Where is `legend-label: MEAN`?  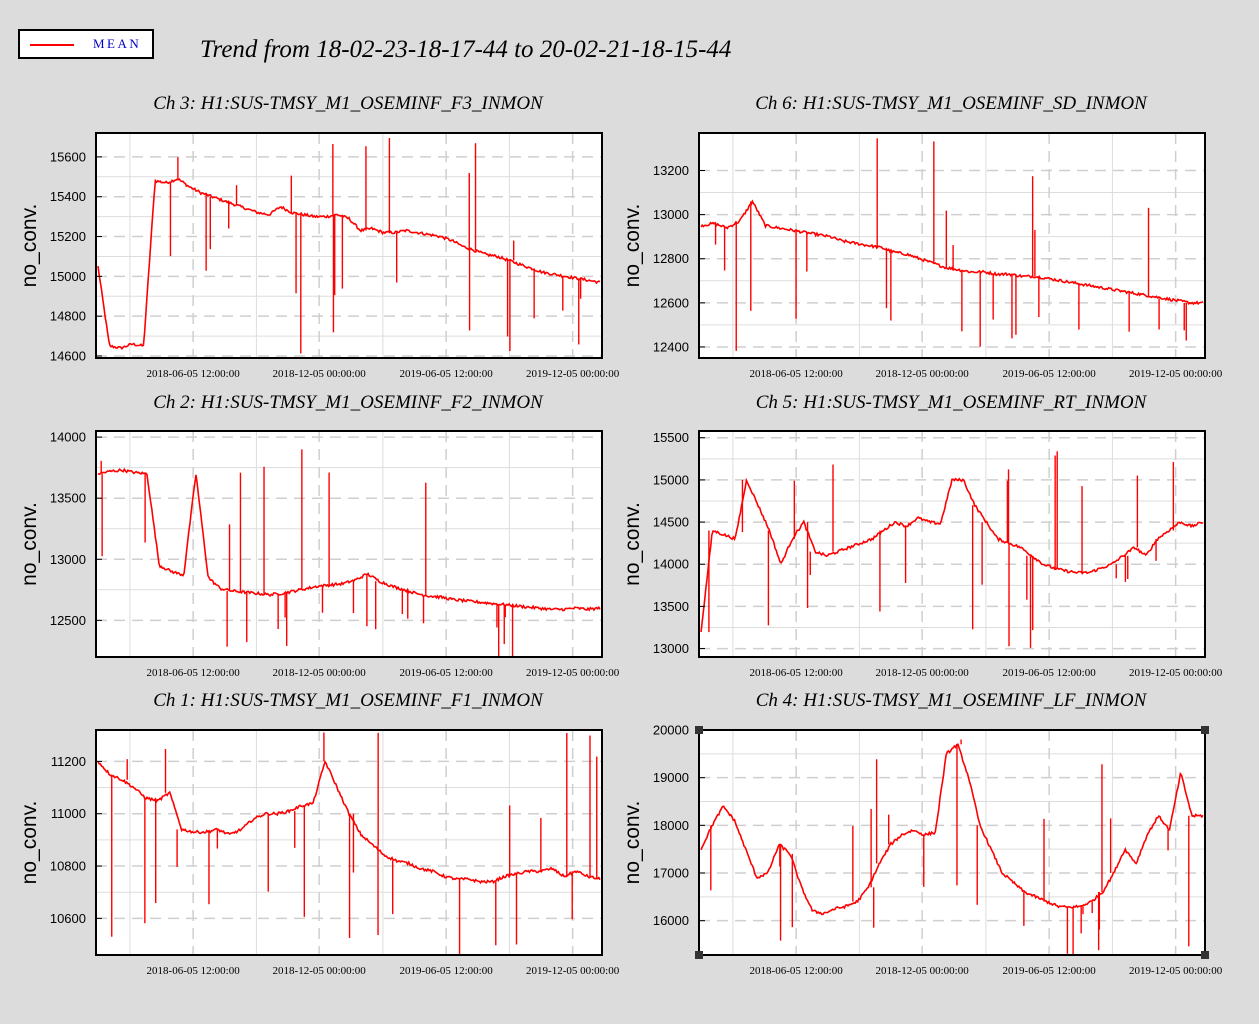 legend-label: MEAN is located at coordinates (117, 43).